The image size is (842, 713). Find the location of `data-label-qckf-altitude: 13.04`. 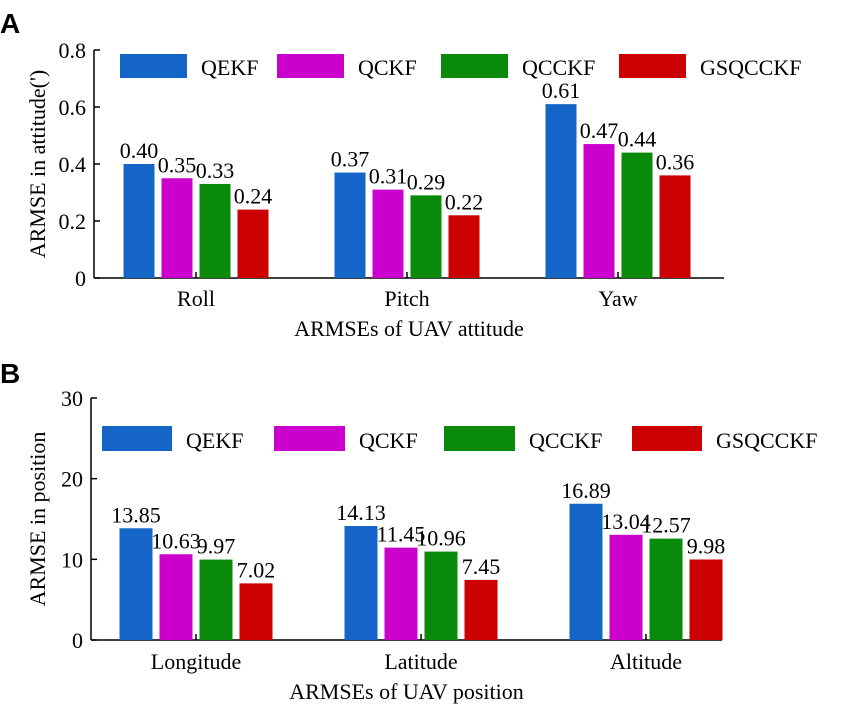

data-label-qckf-altitude: 13.04 is located at coordinates (626, 521).